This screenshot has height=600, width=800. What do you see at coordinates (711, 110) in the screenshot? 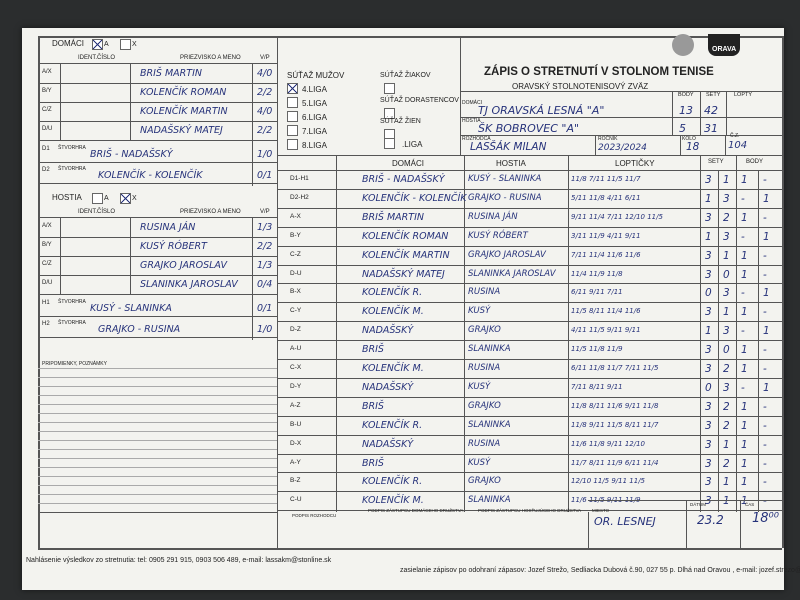
I see `sets: 42` at bounding box center [711, 110].